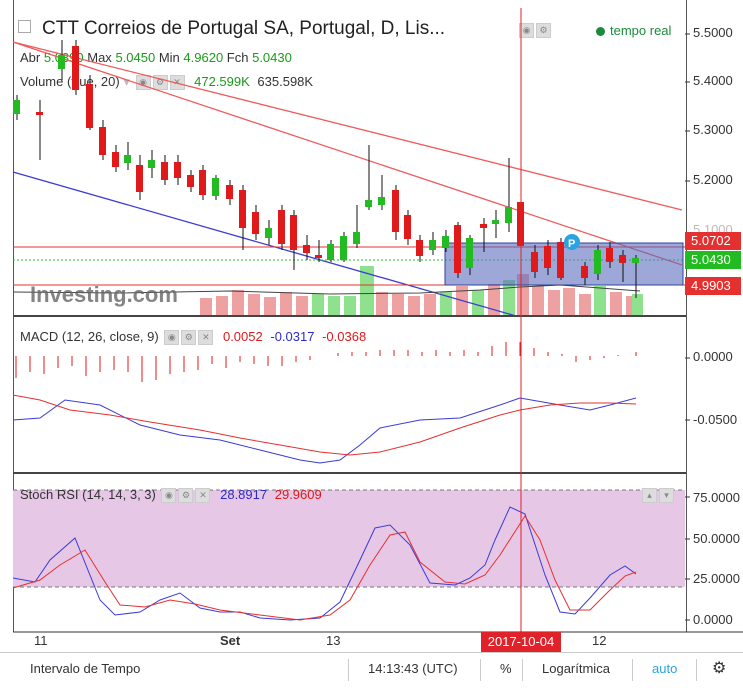  Describe the element at coordinates (666, 496) in the screenshot. I see `minimize-icon: ▾` at that location.